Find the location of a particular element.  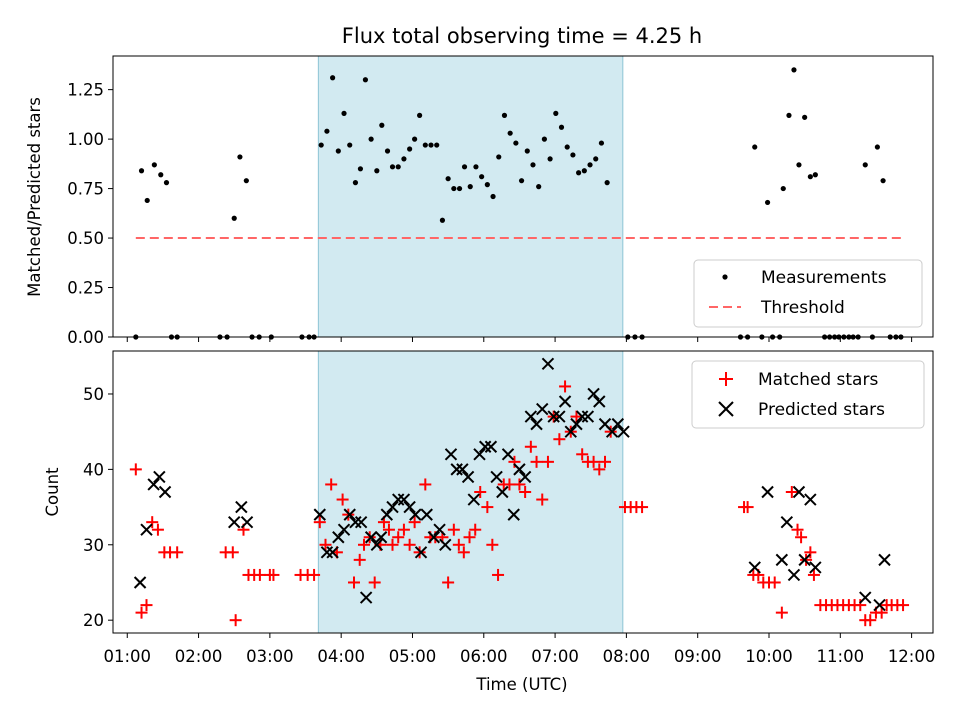

bottom-y-axis-label: Count is located at coordinates (52, 492).